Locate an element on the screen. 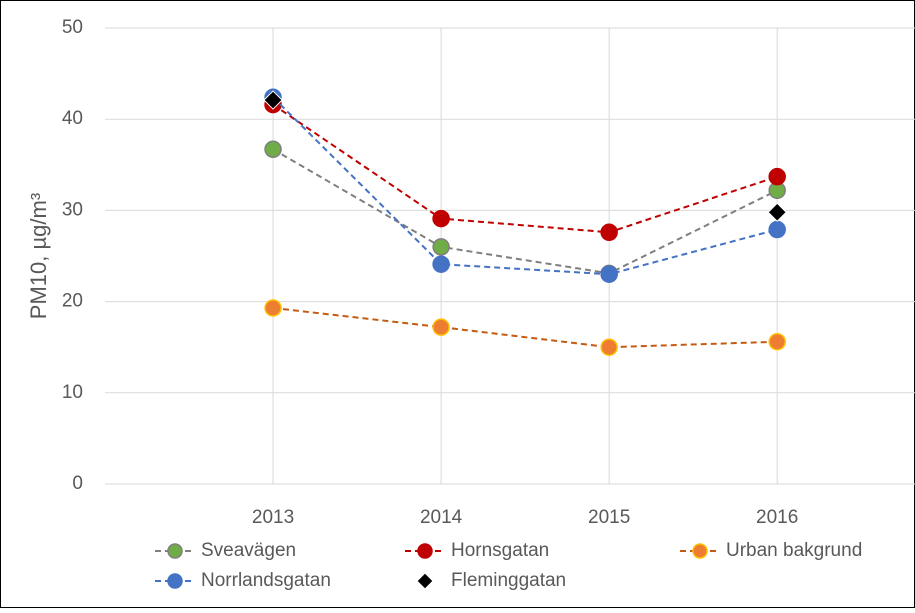 This screenshot has width=915, height=613. legend-label: Hornsgatan is located at coordinates (500, 550).